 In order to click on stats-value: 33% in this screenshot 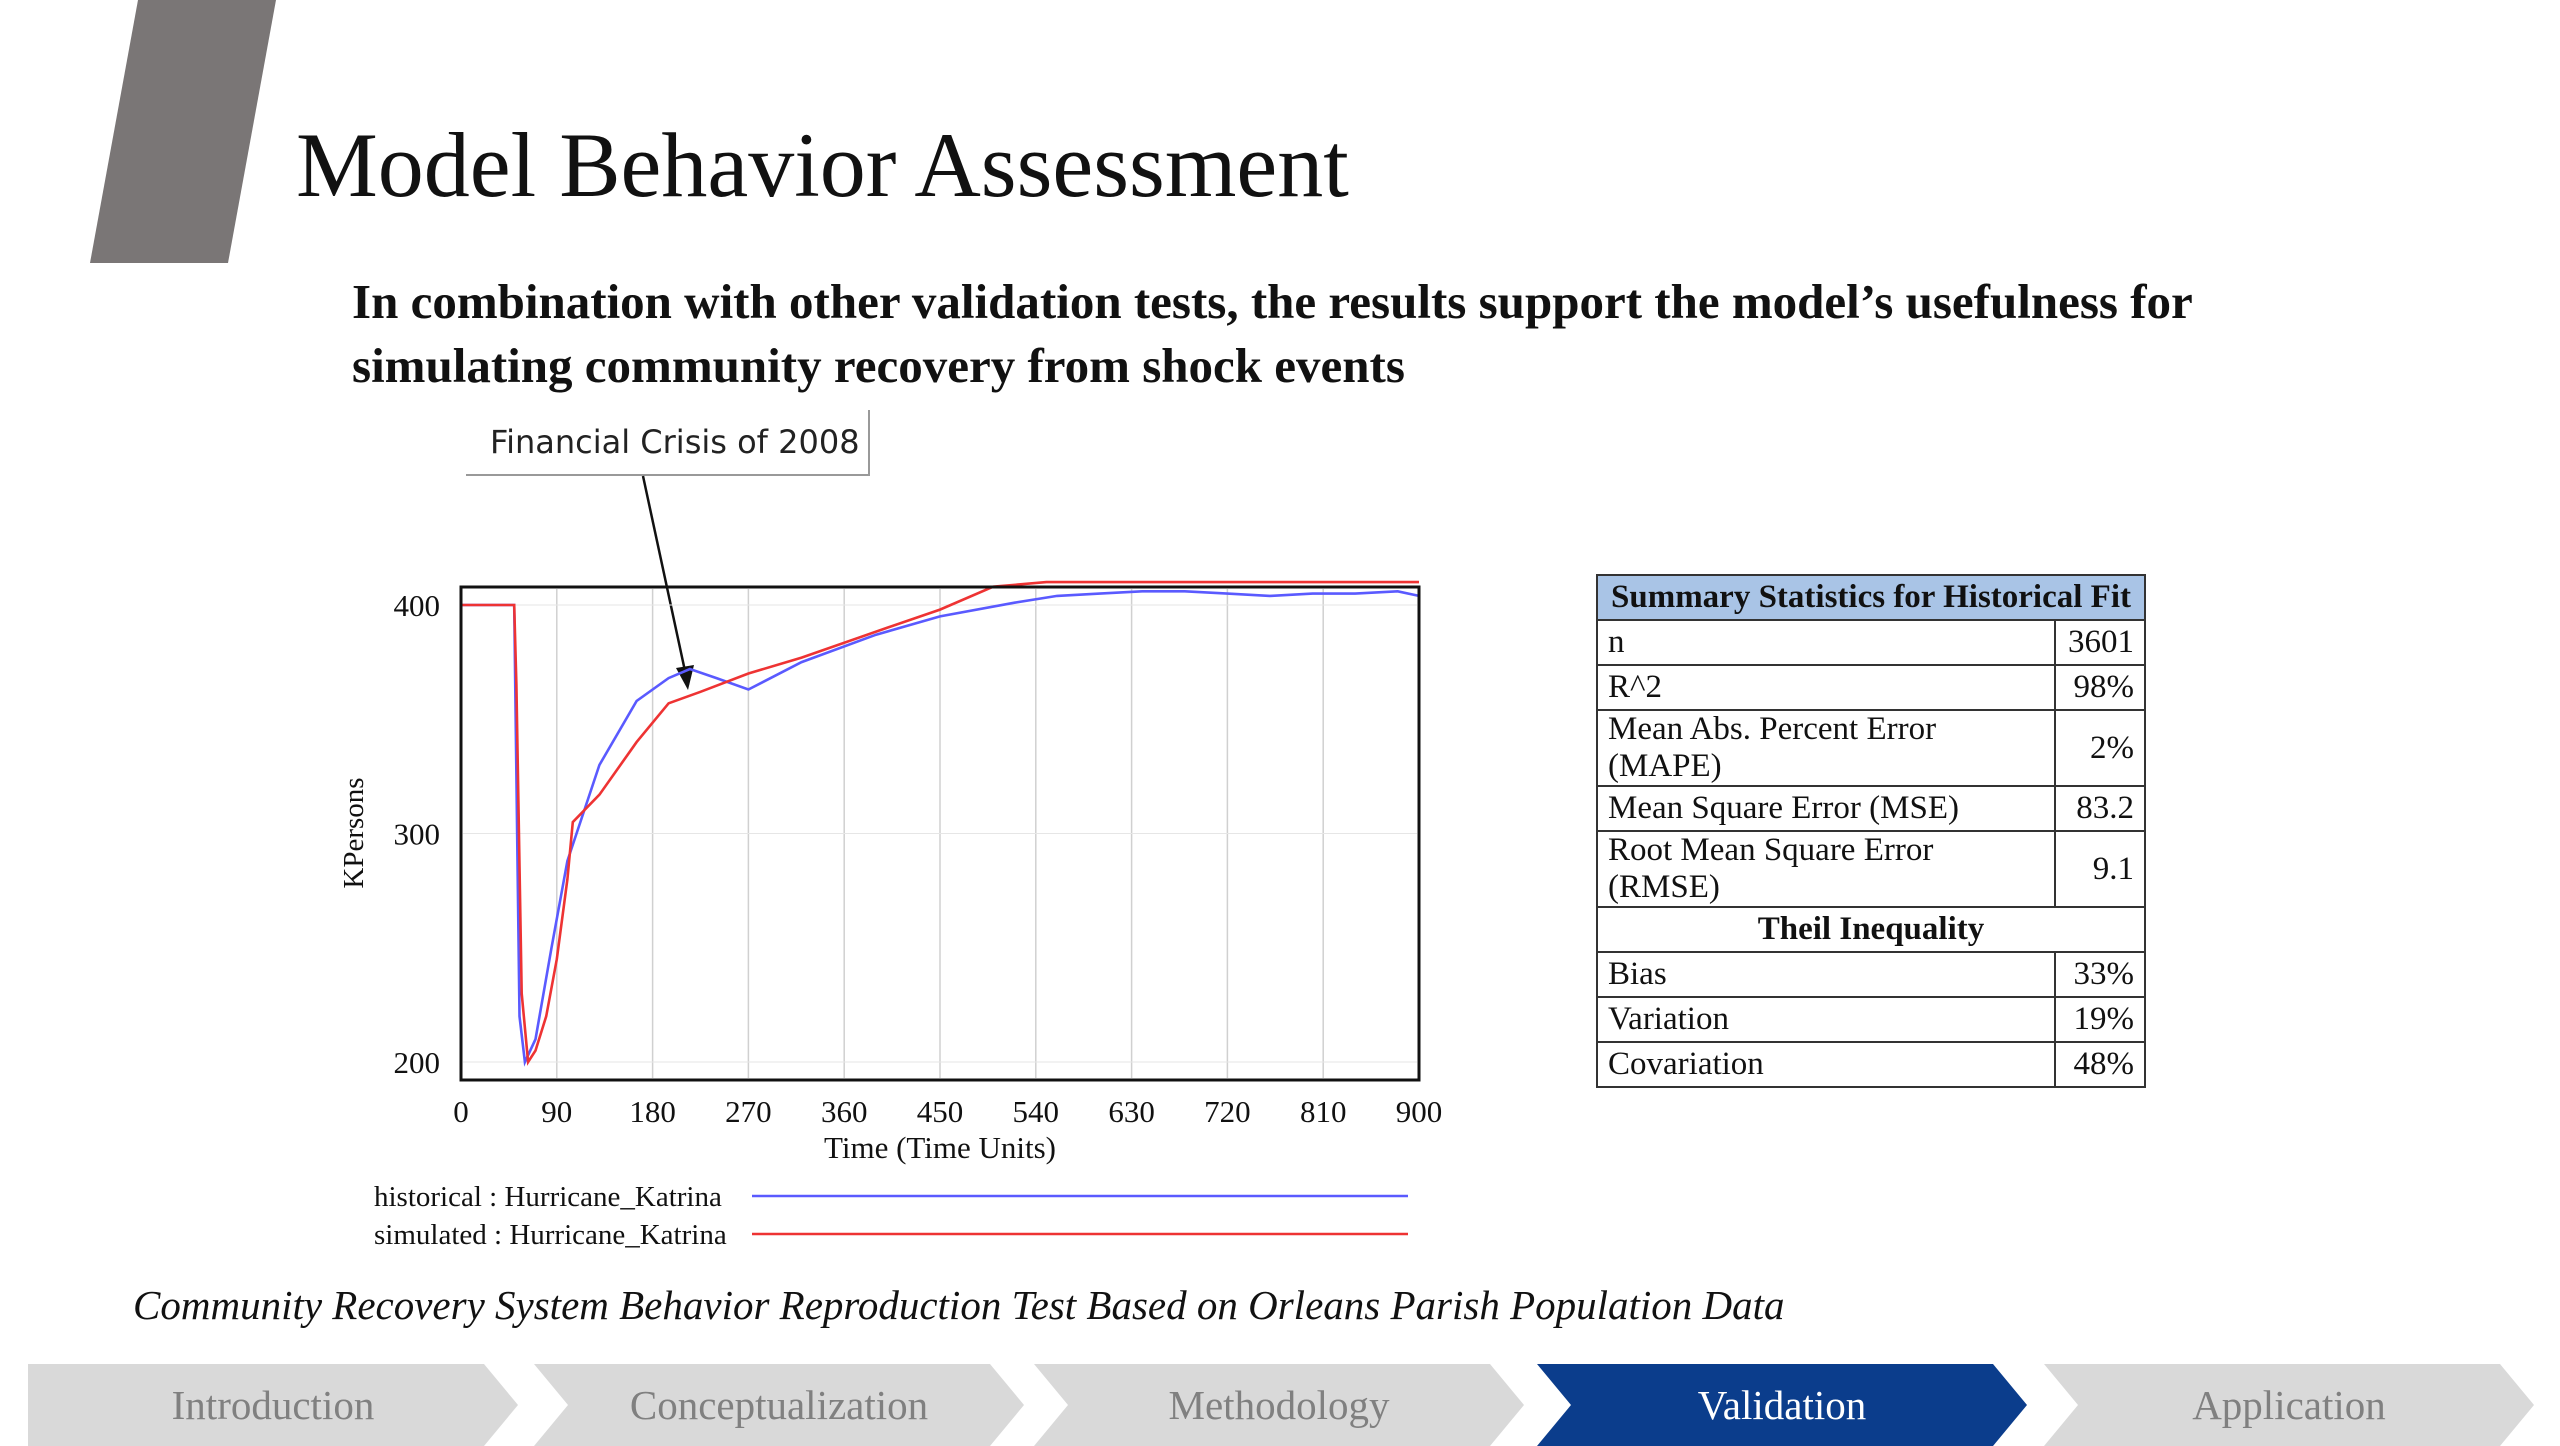, I will do `click(2100, 974)`.